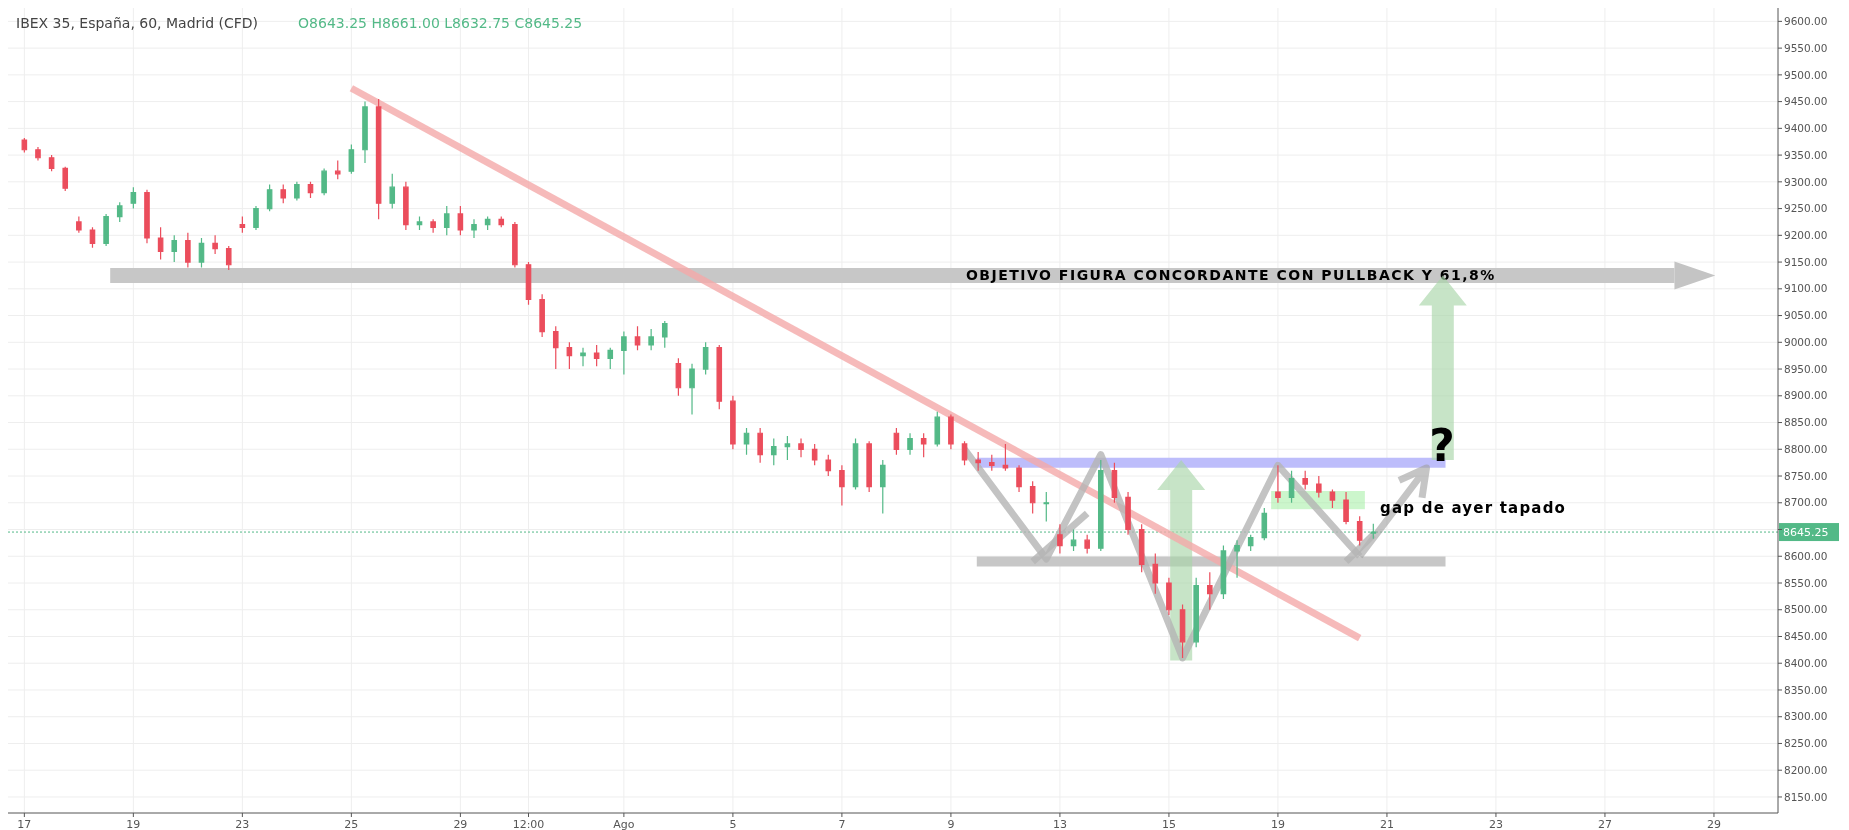 This screenshot has height=830, width=1849. Describe the element at coordinates (1806, 315) in the screenshot. I see `y-tick-label: 9050.00` at that location.